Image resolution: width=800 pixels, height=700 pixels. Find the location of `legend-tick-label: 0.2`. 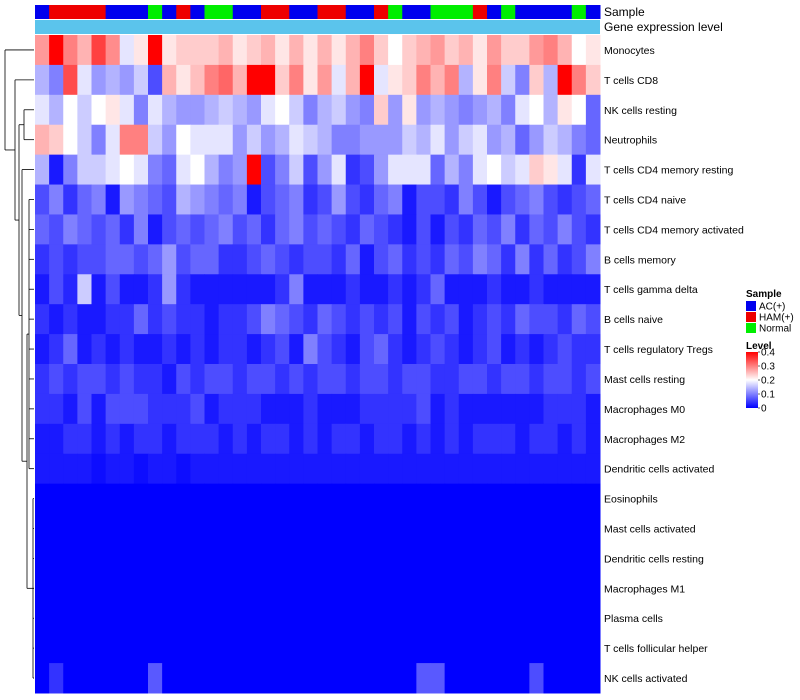

legend-tick-label: 0.2 is located at coordinates (768, 381).